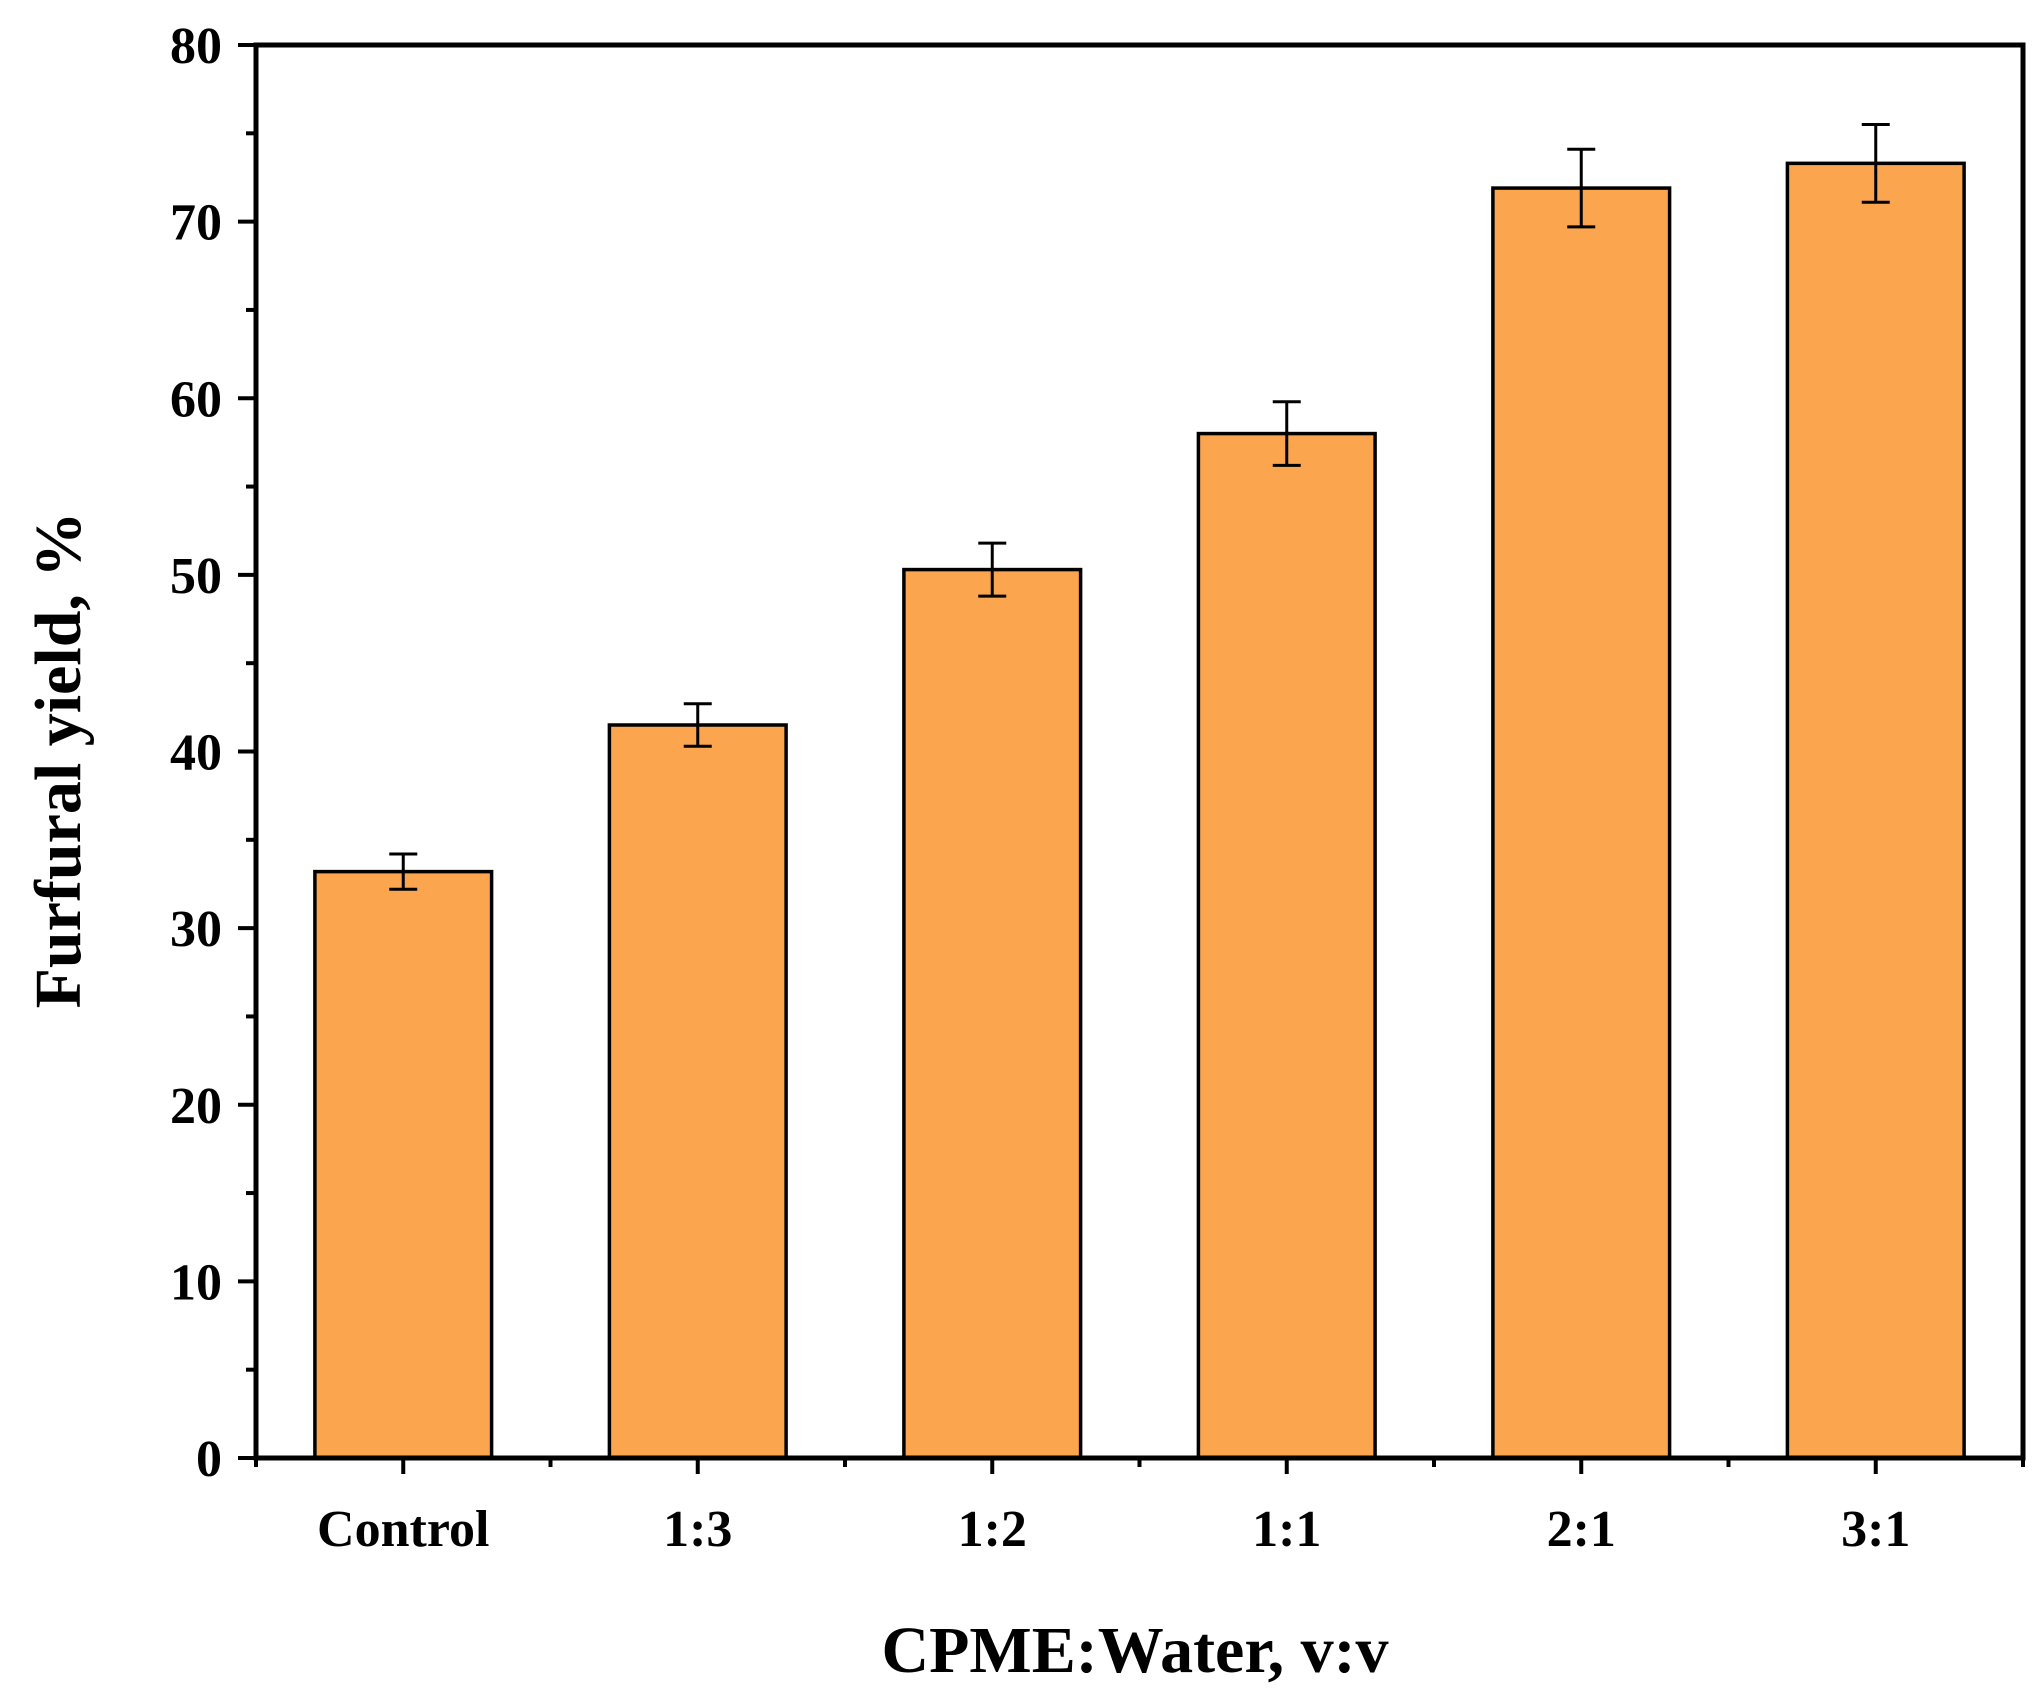  Describe the element at coordinates (196, 576) in the screenshot. I see `y-tick-label: 50` at that location.